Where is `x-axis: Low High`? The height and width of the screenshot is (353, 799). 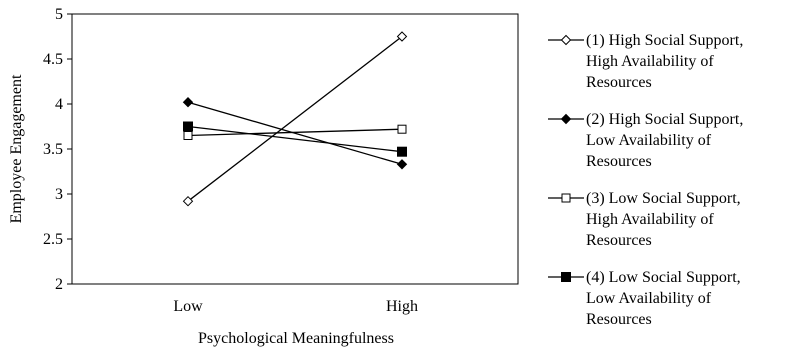 x-axis: Low High is located at coordinates (295, 306).